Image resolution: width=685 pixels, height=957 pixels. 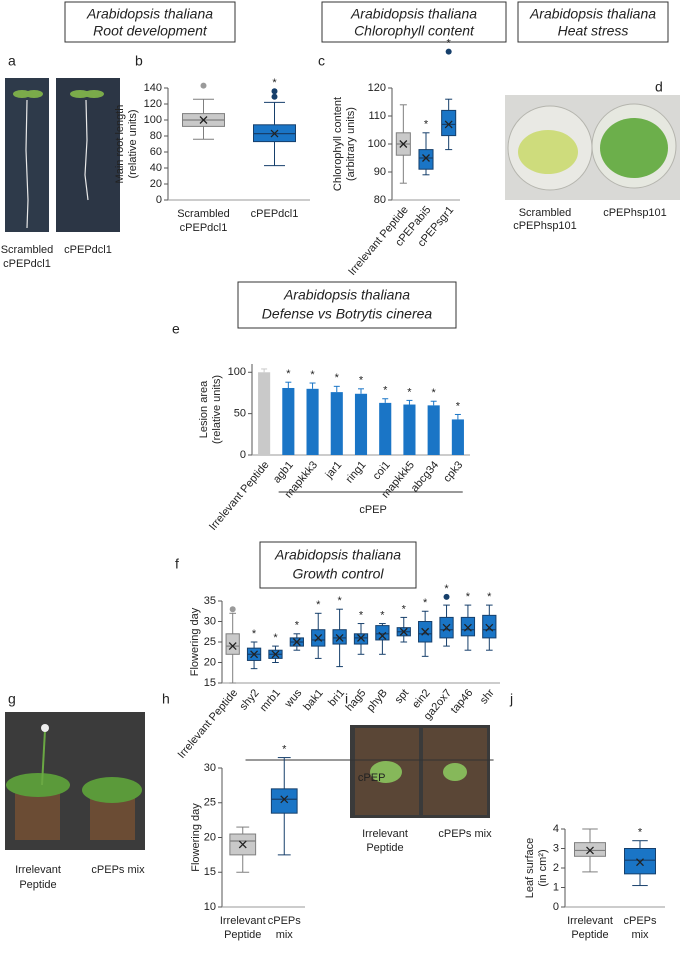 I want to click on panel-letter: i, so click(x=346, y=699).